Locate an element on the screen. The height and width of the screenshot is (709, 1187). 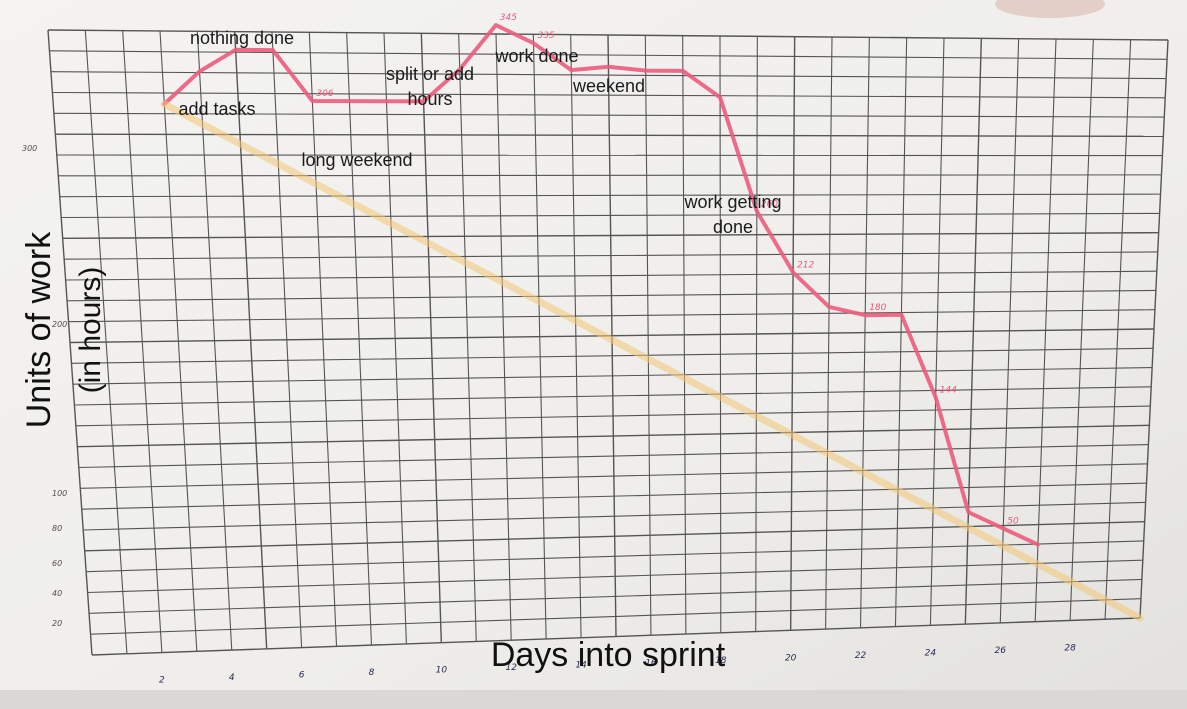
y-tick-label: 40 is located at coordinates (57, 593).